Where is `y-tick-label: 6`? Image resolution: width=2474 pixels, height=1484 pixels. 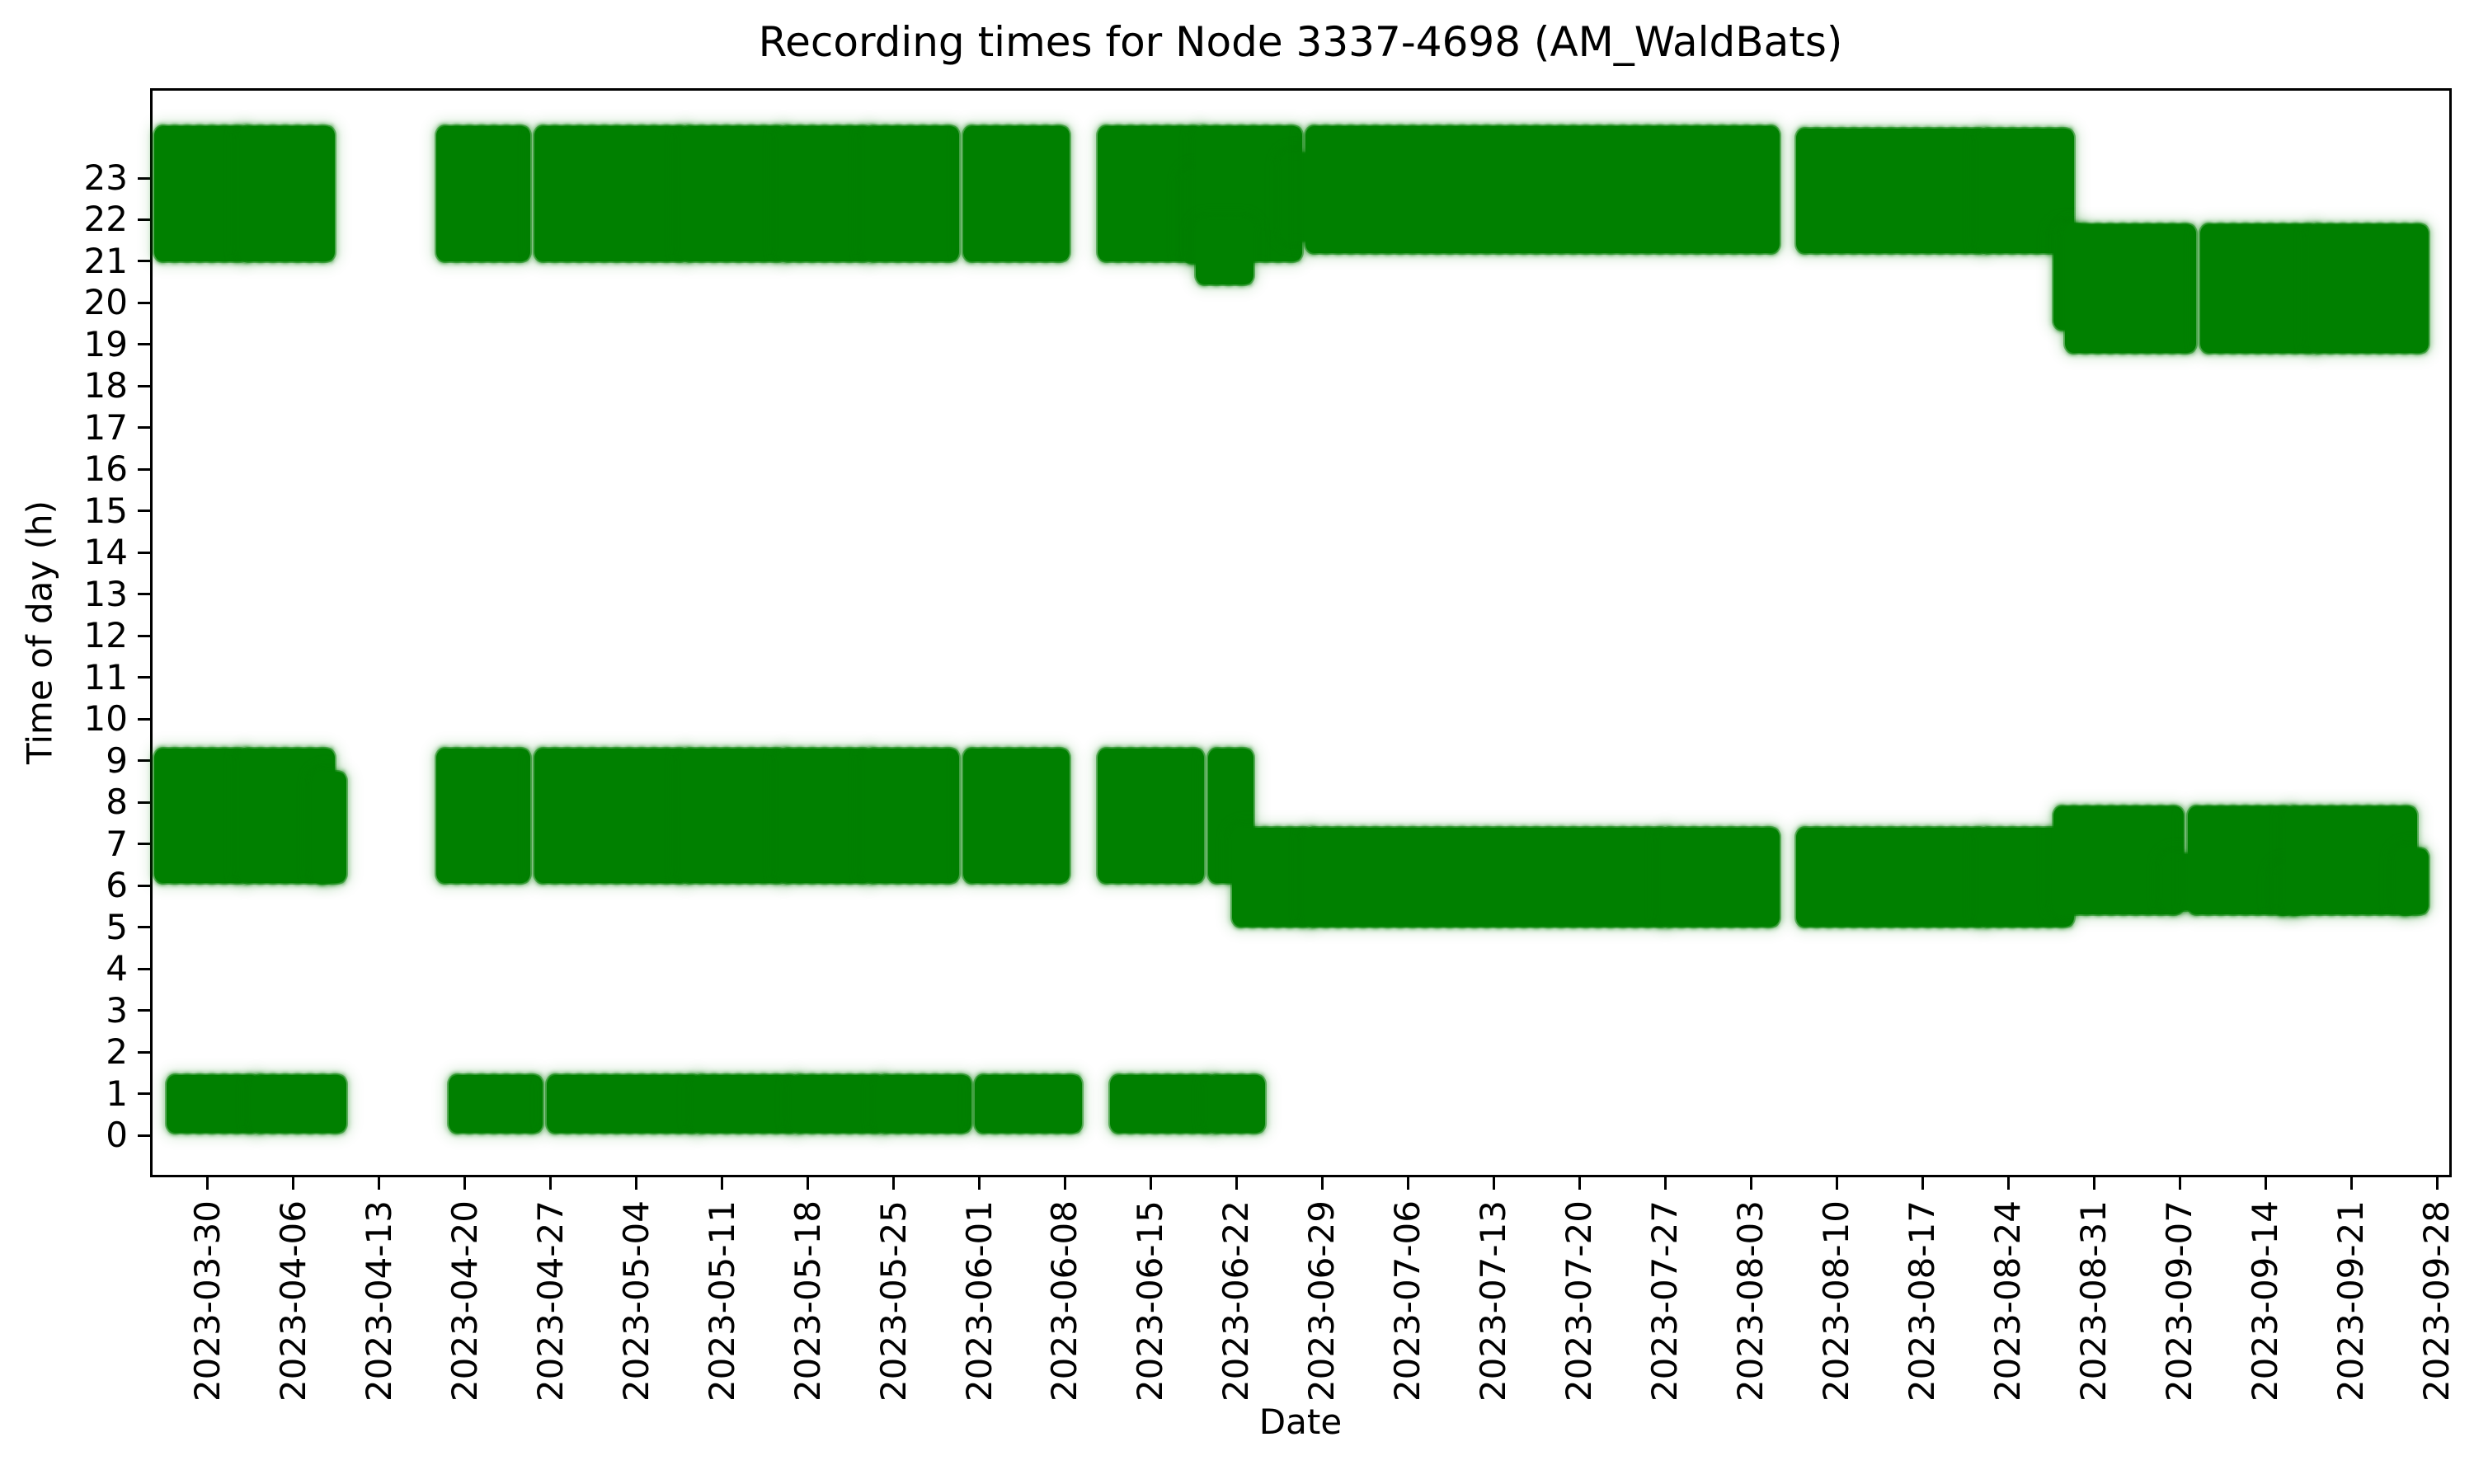
y-tick-label: 6 is located at coordinates (117, 886).